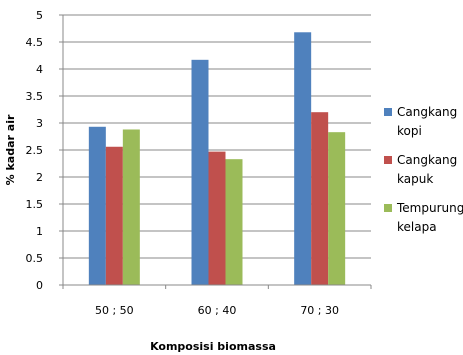 The image size is (463, 355). Describe the element at coordinates (423, 169) in the screenshot. I see `legend: Cangkang kopi Cangkang kapuk Tempurung kelapa` at that location.